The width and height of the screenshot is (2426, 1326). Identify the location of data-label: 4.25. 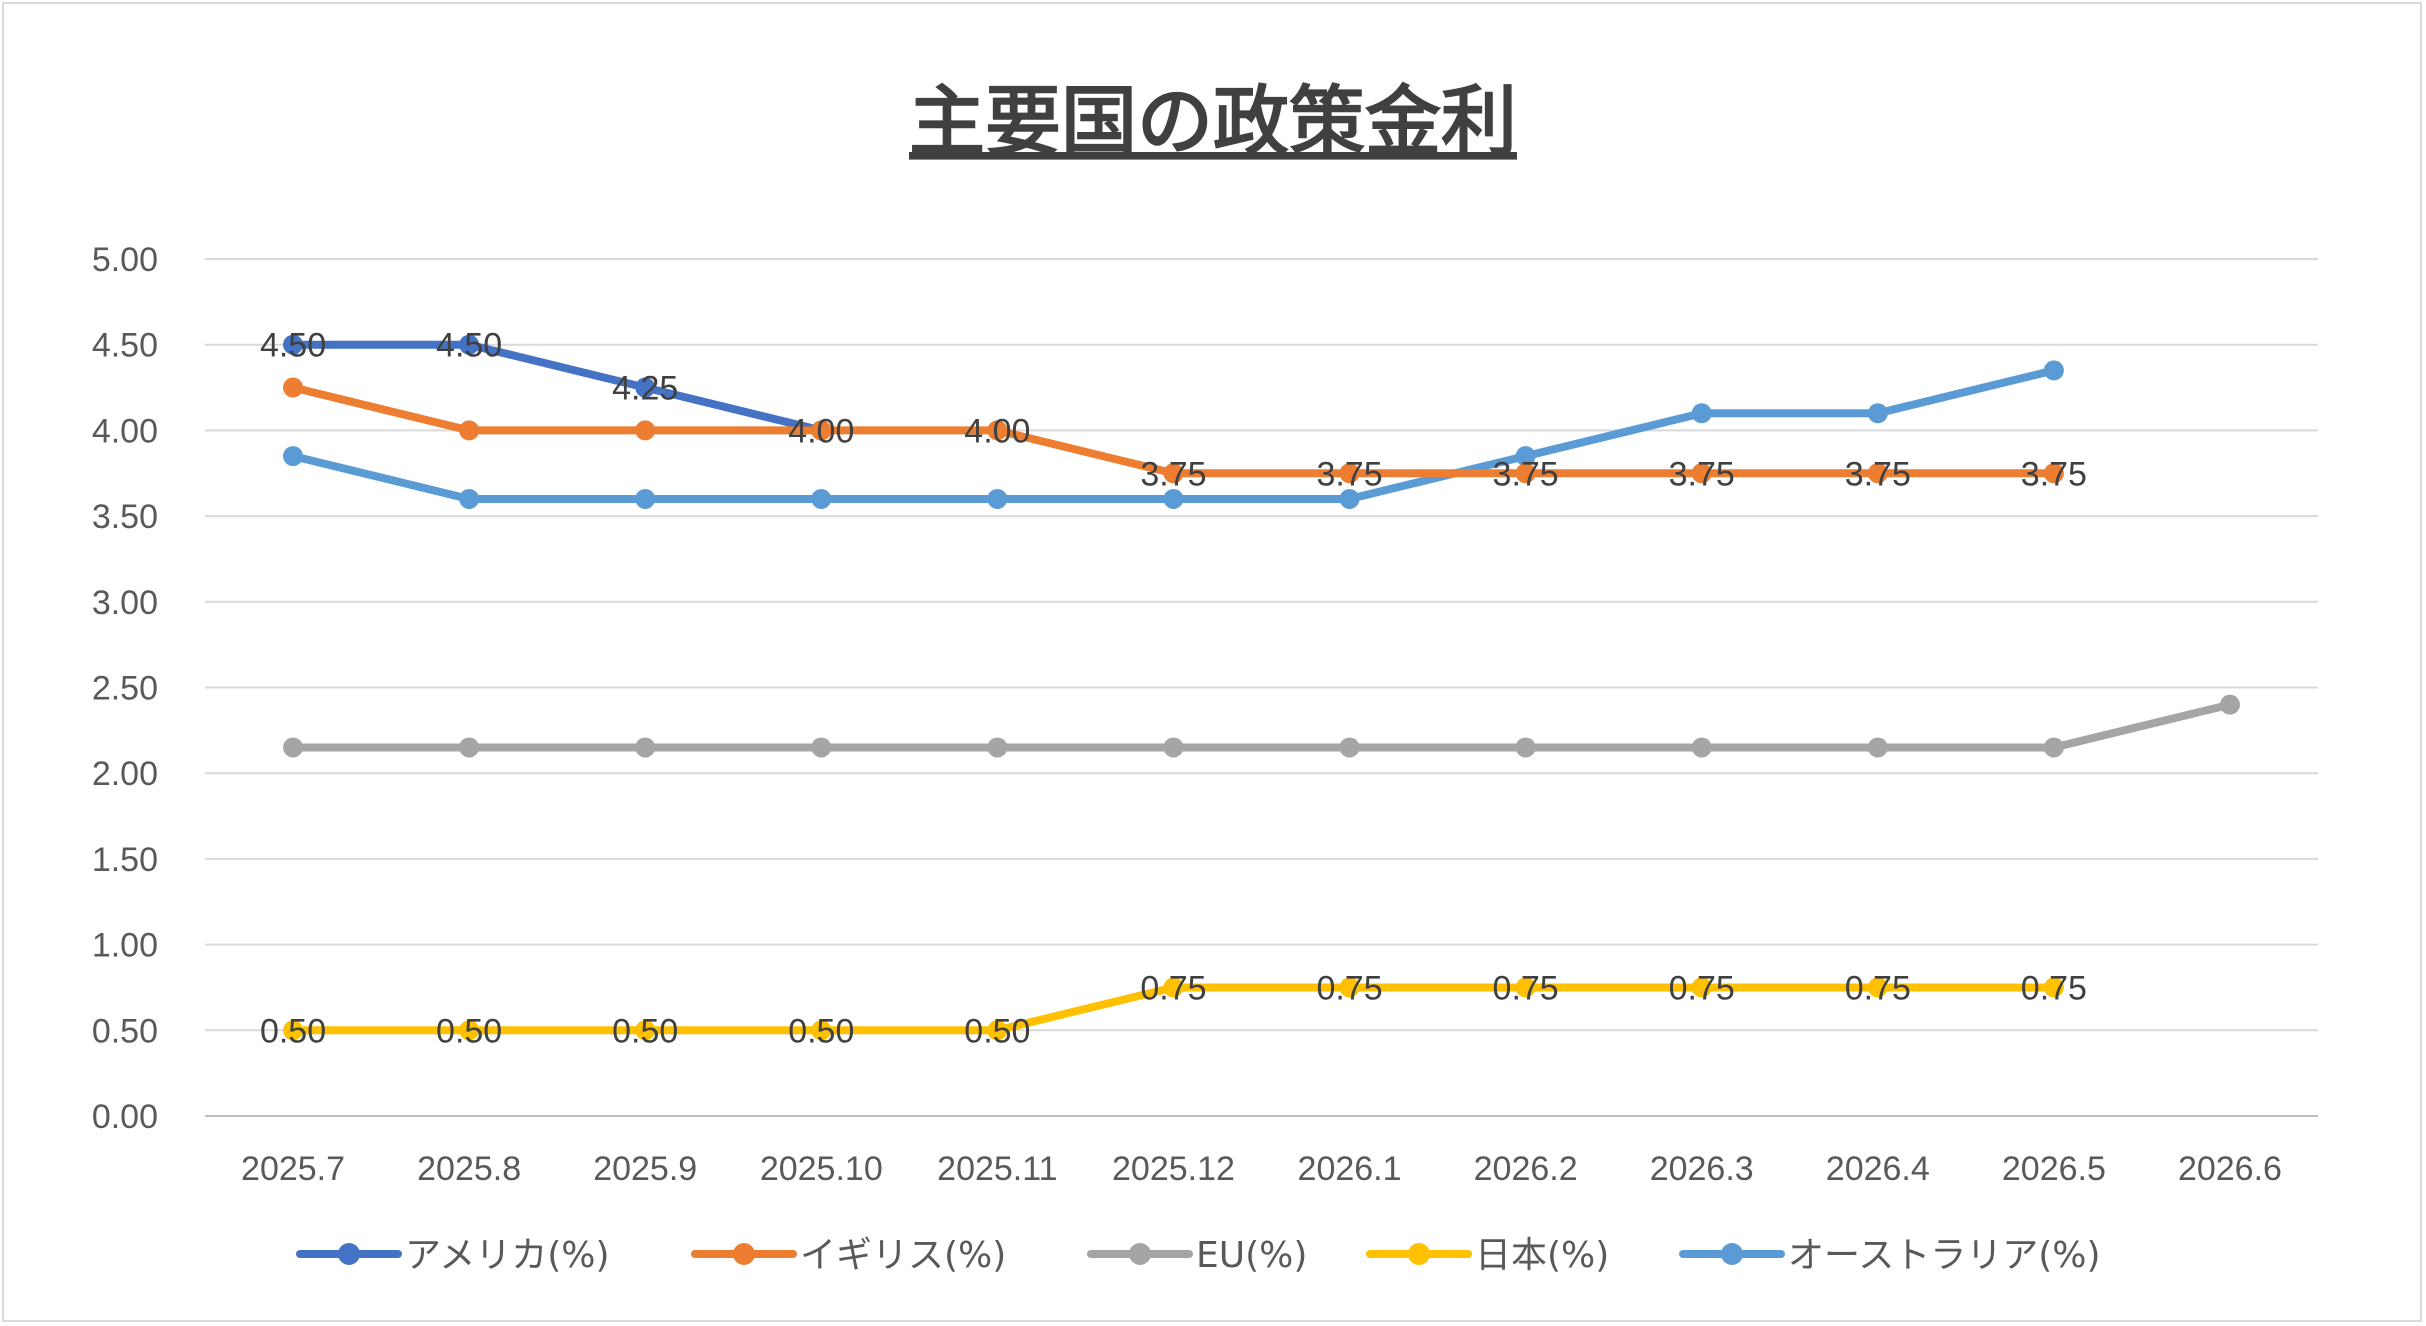
(645, 389).